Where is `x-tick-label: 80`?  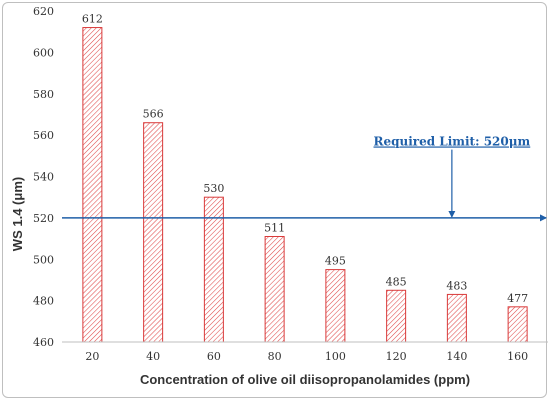 x-tick-label: 80 is located at coordinates (275, 356).